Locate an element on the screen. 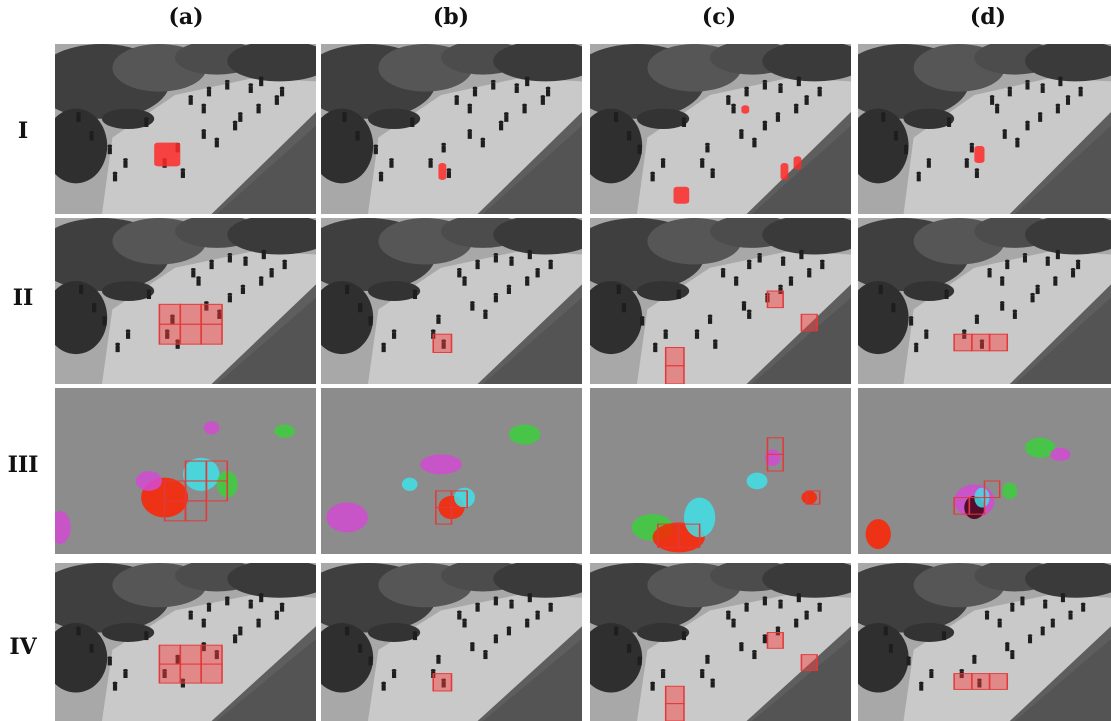  row-label-iv: IV is located at coordinates (23, 647).